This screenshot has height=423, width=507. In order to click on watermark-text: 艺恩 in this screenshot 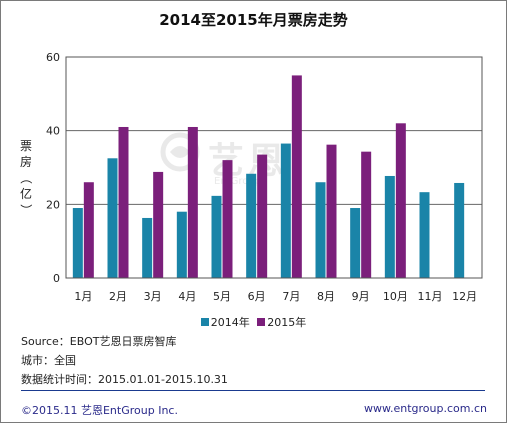, I will do `click(248, 161)`.